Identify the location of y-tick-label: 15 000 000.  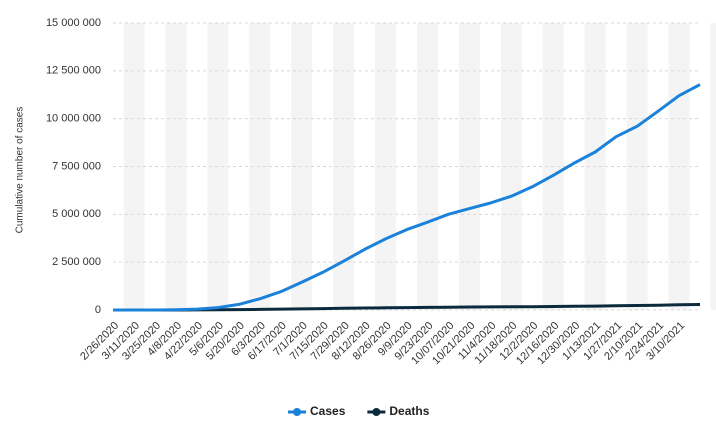
(73, 23).